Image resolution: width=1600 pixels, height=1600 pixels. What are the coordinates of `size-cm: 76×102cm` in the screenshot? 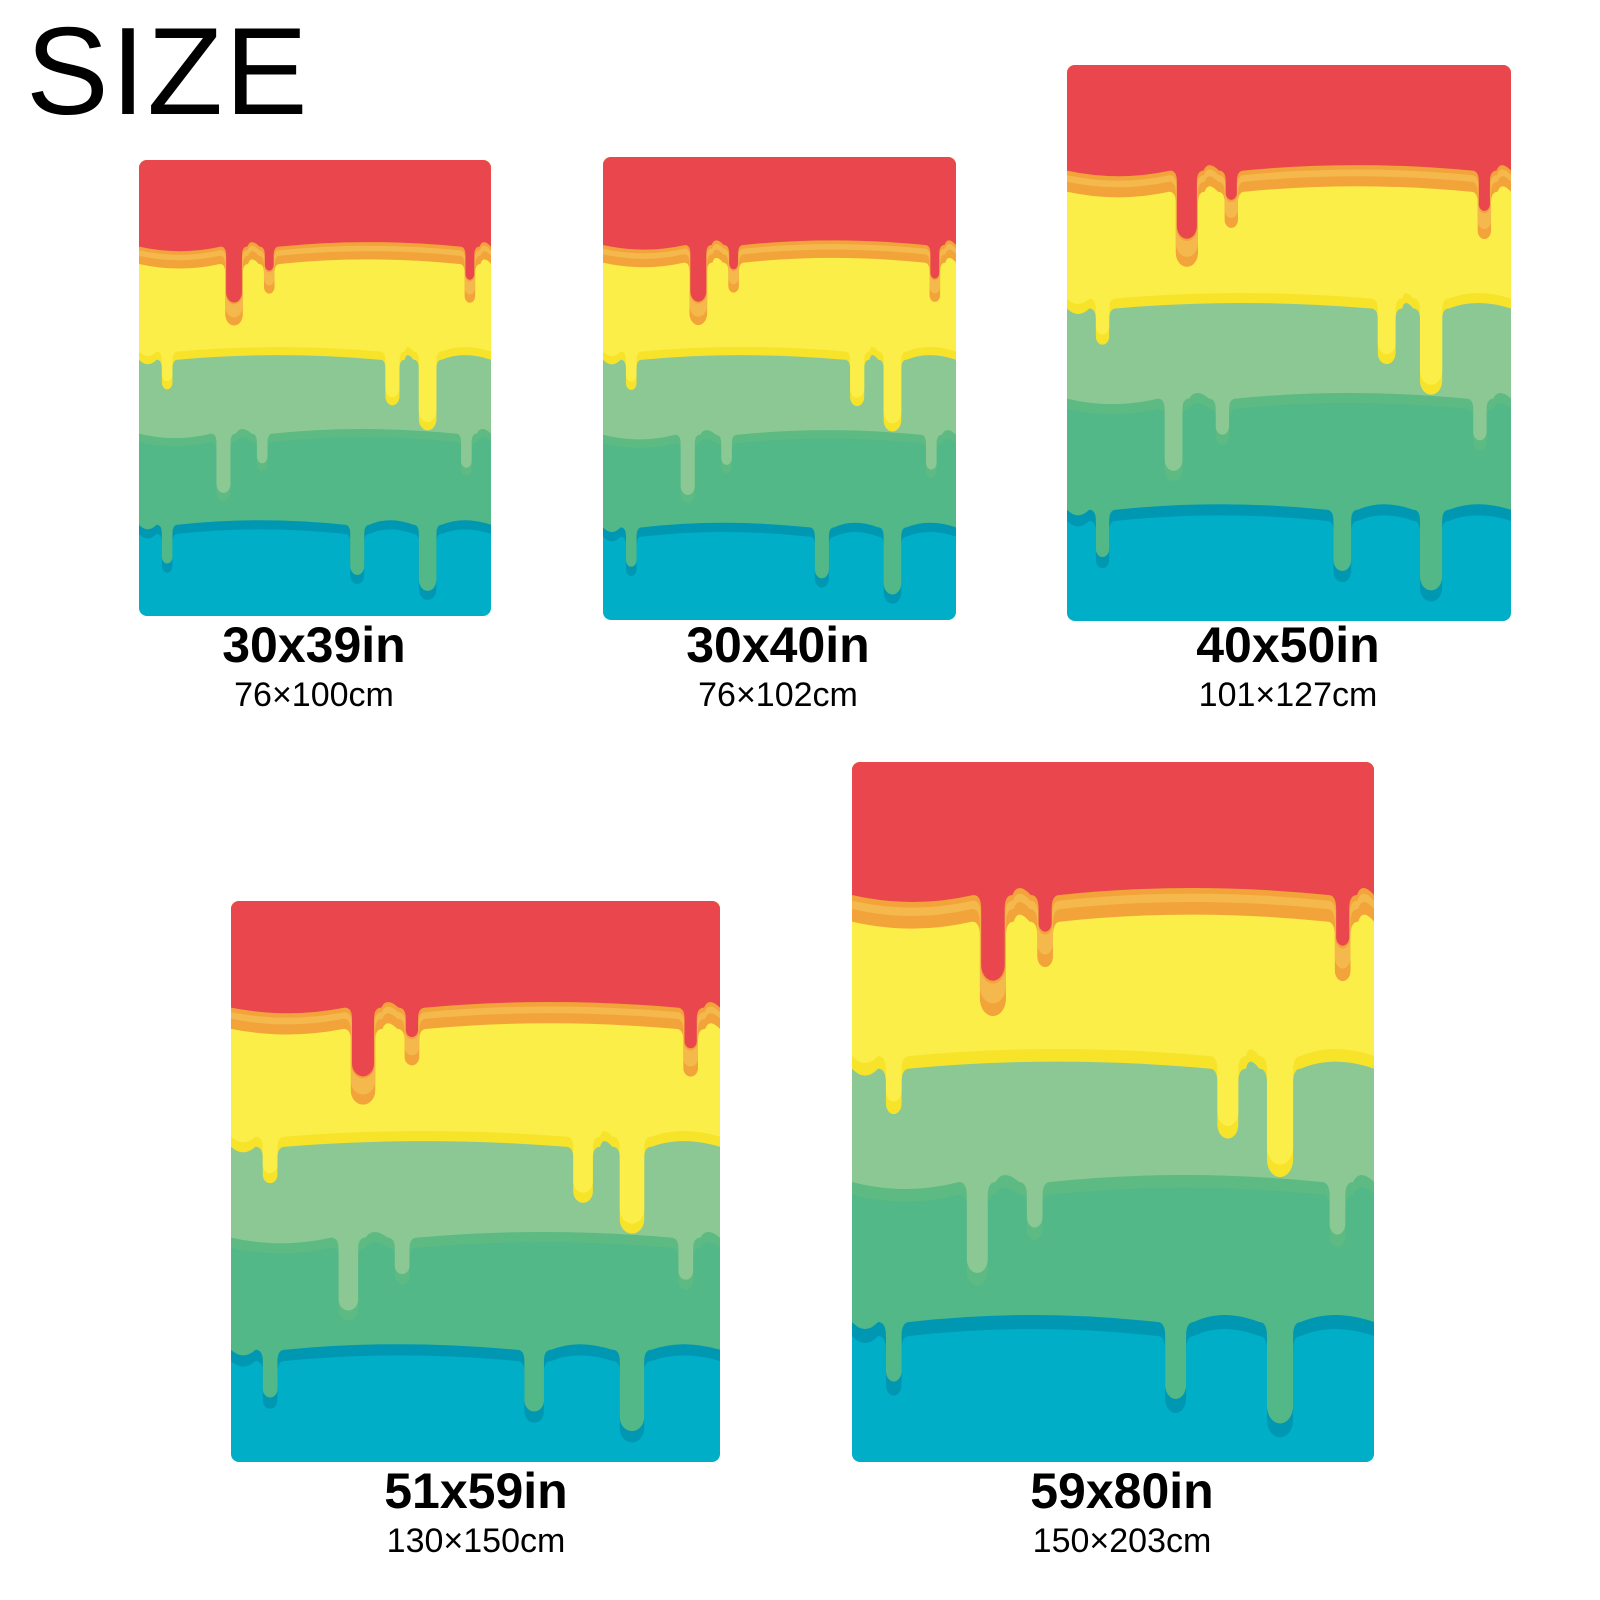 It's located at (778, 695).